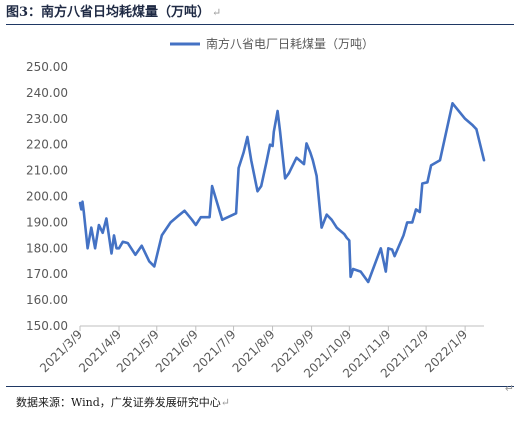 This screenshot has height=429, width=520. What do you see at coordinates (446, 351) in the screenshot?
I see `x-tick-label: 2022/1/9` at bounding box center [446, 351].